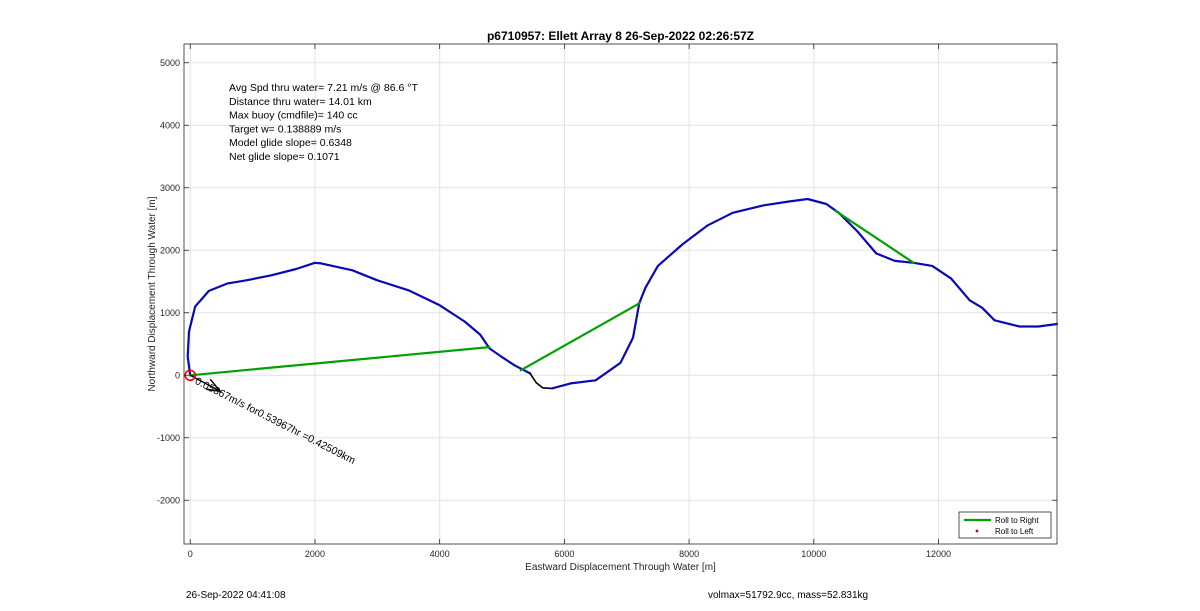 The image size is (1200, 611). I want to click on stats-line: Target w= 0.138889 m/s, so click(285, 129).